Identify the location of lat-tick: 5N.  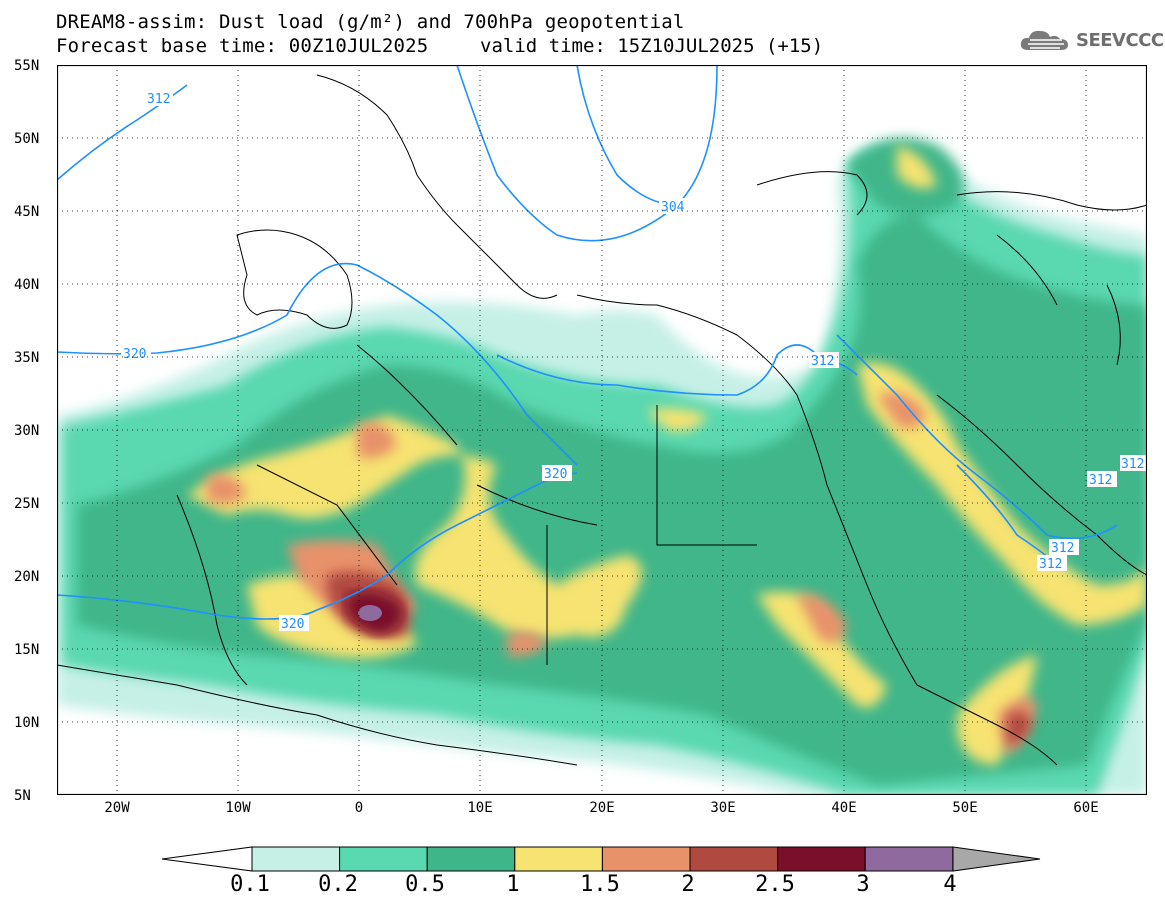
(22, 796).